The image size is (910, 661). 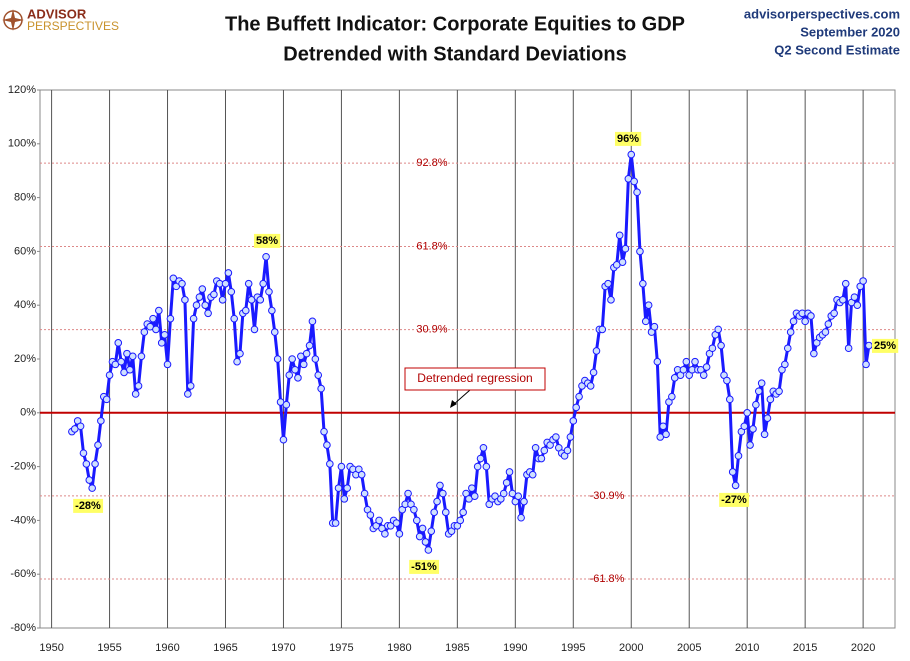 What do you see at coordinates (424, 567) in the screenshot?
I see `annotation-label: -51%` at bounding box center [424, 567].